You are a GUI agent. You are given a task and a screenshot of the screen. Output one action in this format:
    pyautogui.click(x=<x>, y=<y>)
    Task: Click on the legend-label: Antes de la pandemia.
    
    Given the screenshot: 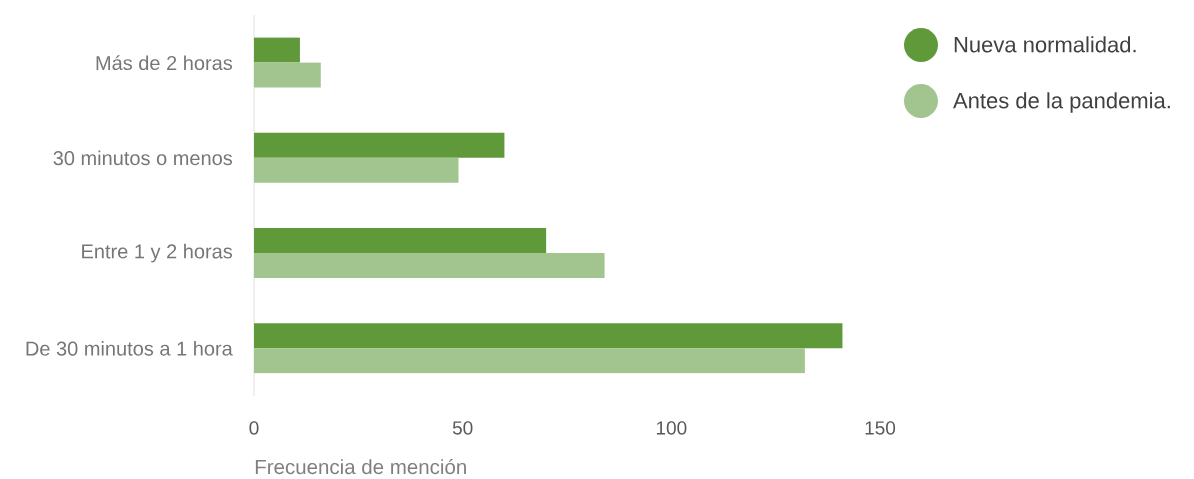 What is the action you would take?
    pyautogui.click(x=1061, y=102)
    